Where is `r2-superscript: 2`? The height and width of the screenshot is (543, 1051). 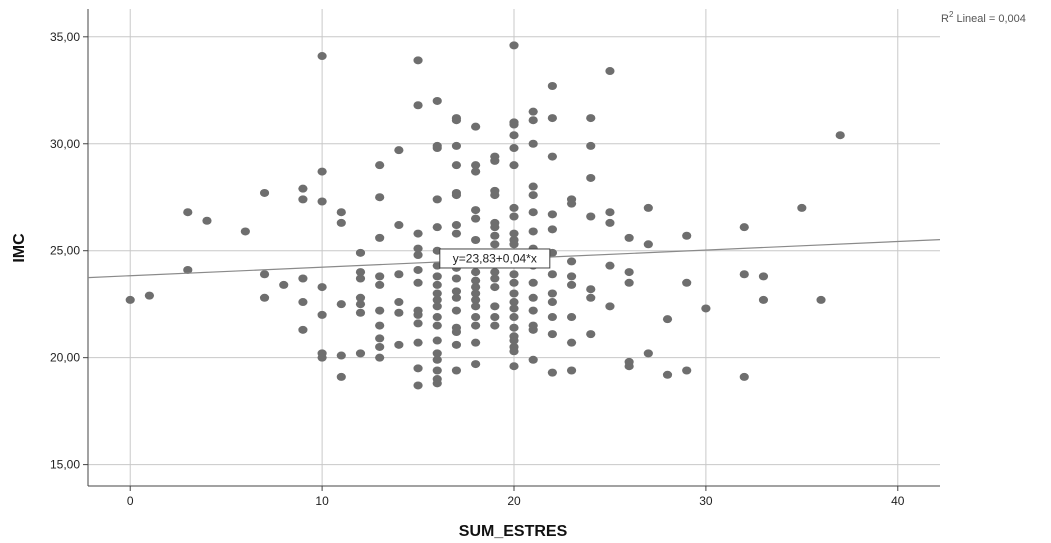
r2-superscript: 2 is located at coordinates (951, 14).